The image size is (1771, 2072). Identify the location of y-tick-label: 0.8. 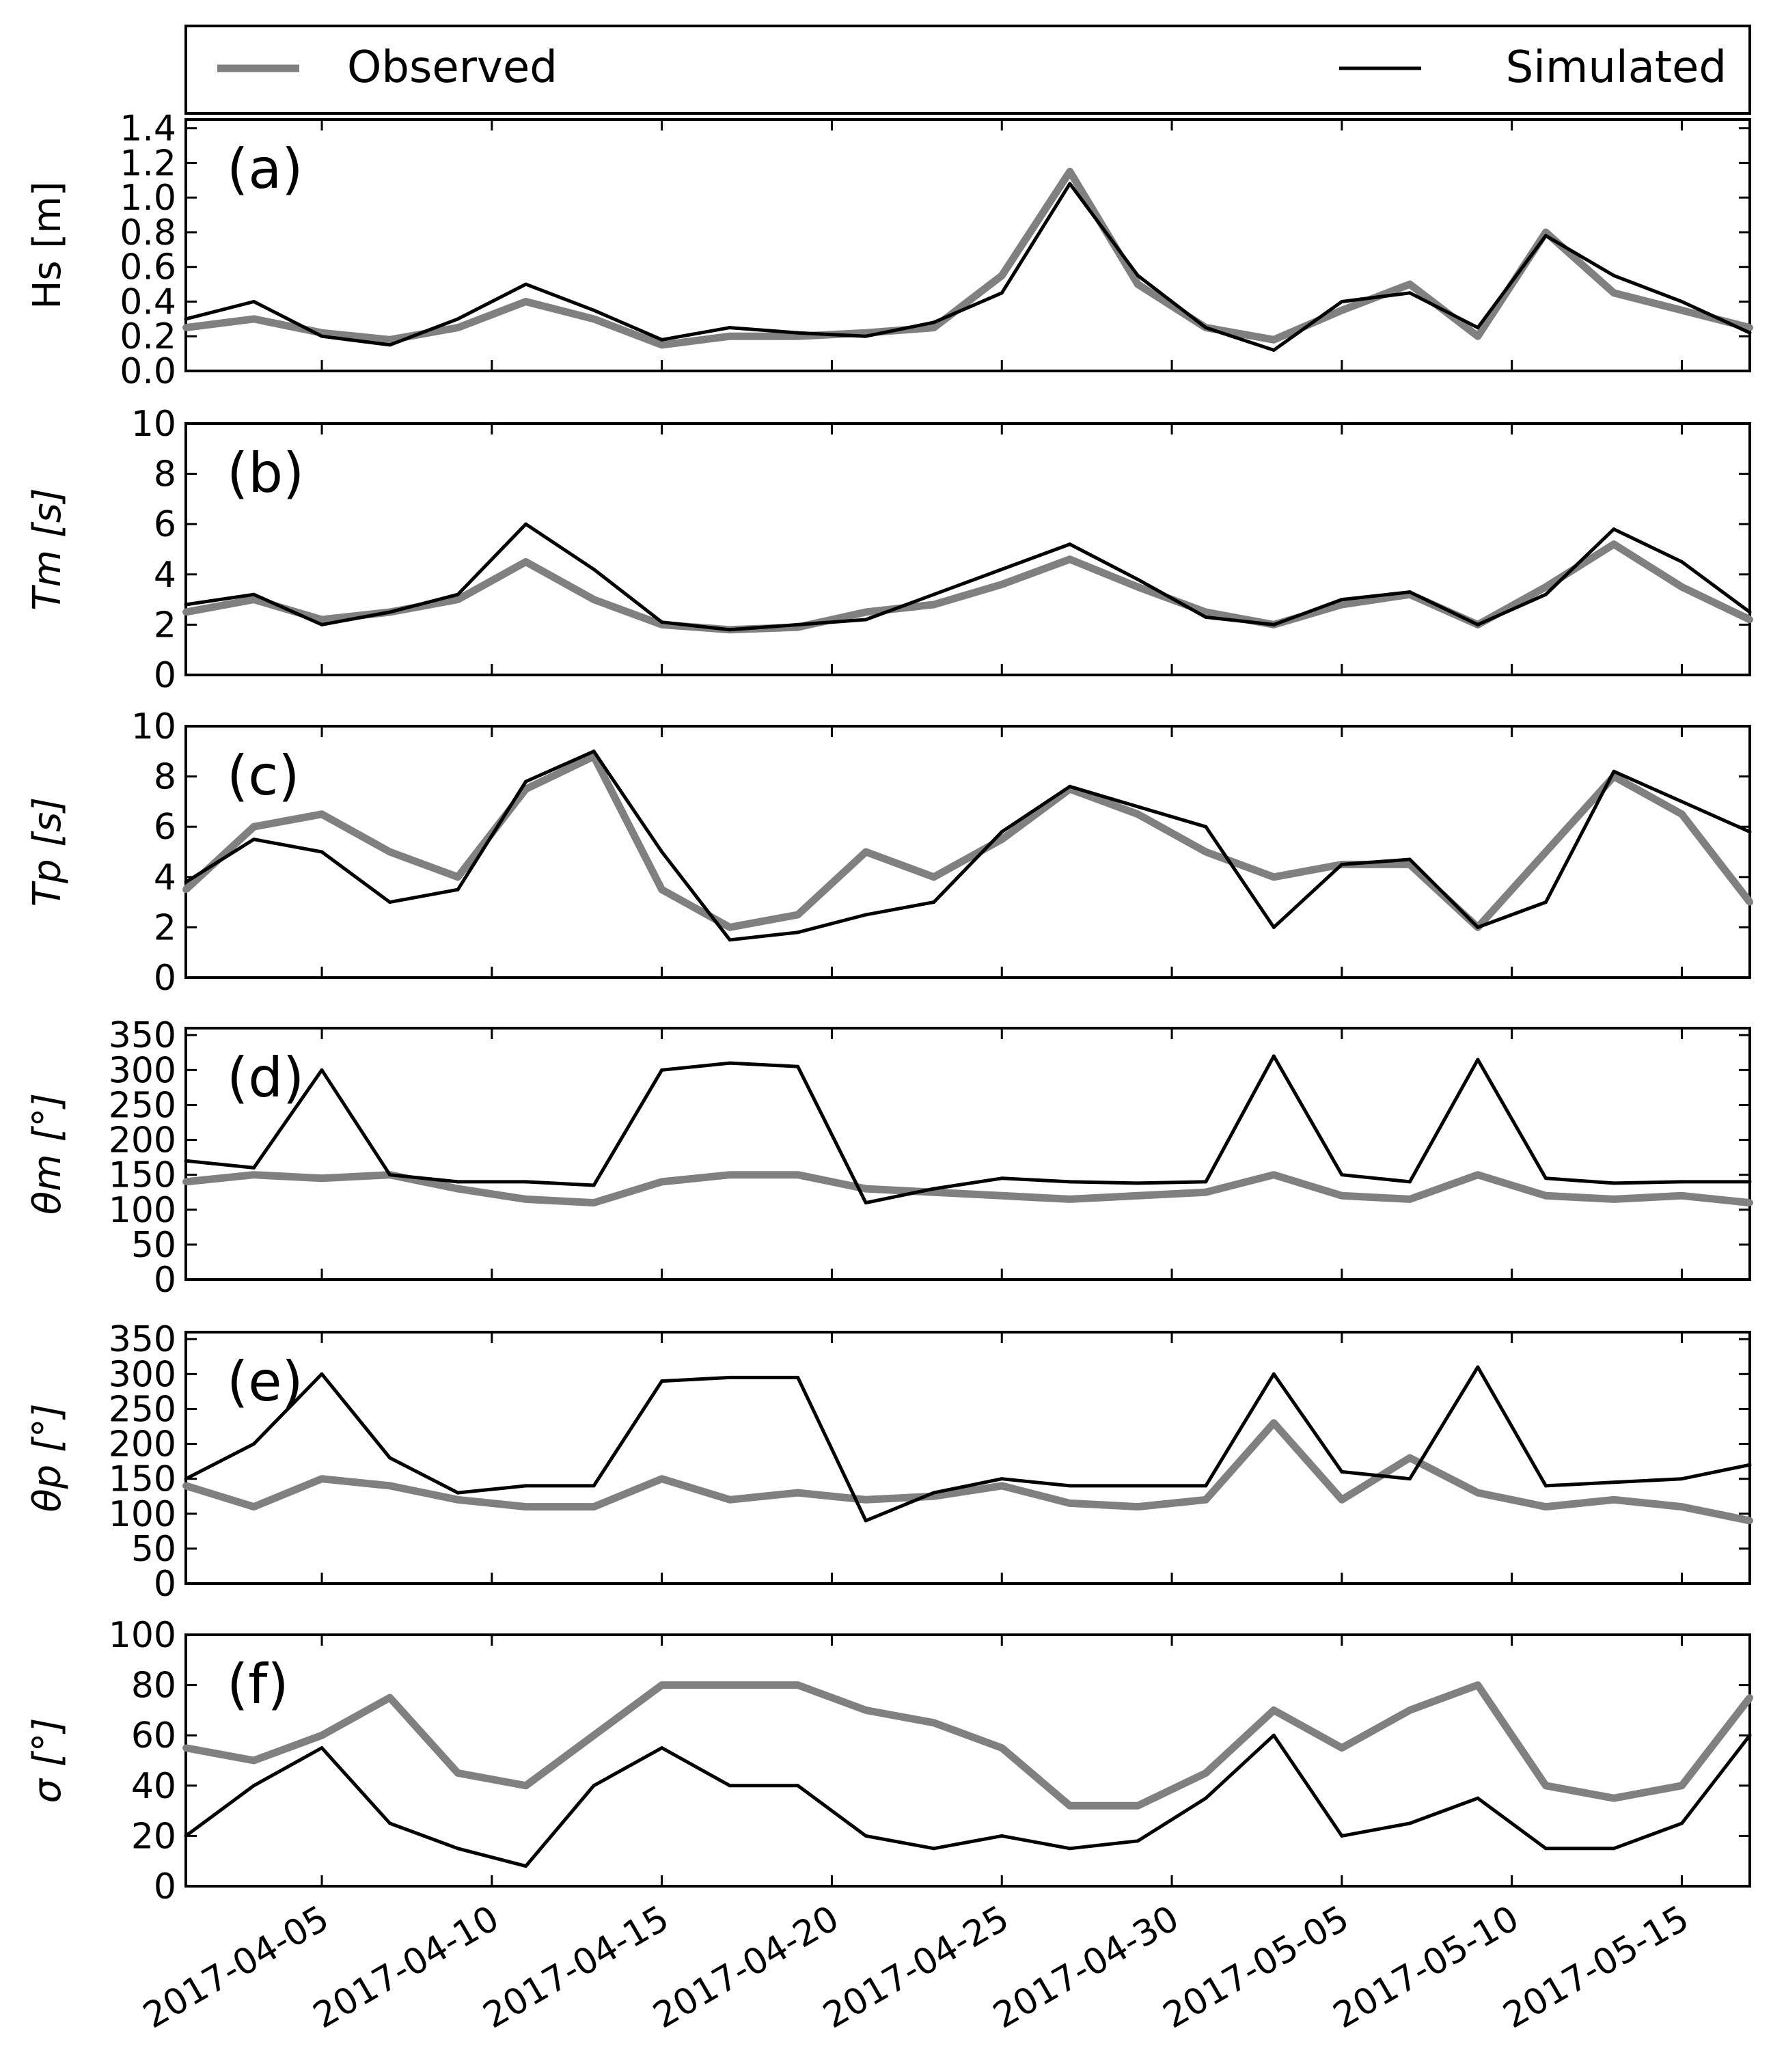
(148, 232).